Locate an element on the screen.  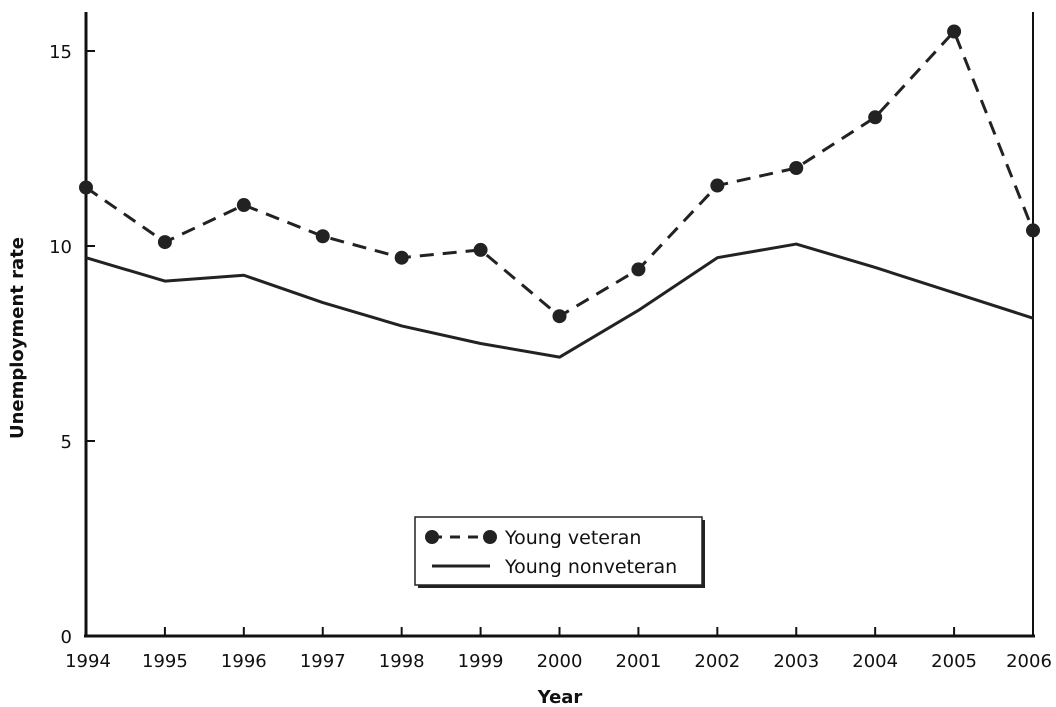
x-tick-label: 1999 is located at coordinates (481, 661).